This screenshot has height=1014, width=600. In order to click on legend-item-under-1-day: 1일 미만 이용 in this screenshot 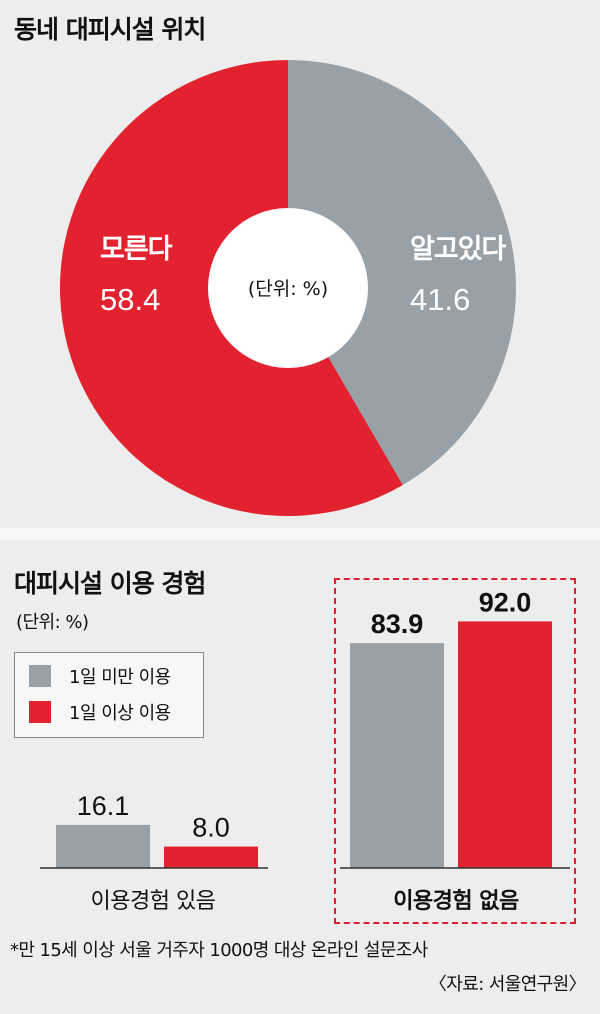, I will do `click(100, 676)`.